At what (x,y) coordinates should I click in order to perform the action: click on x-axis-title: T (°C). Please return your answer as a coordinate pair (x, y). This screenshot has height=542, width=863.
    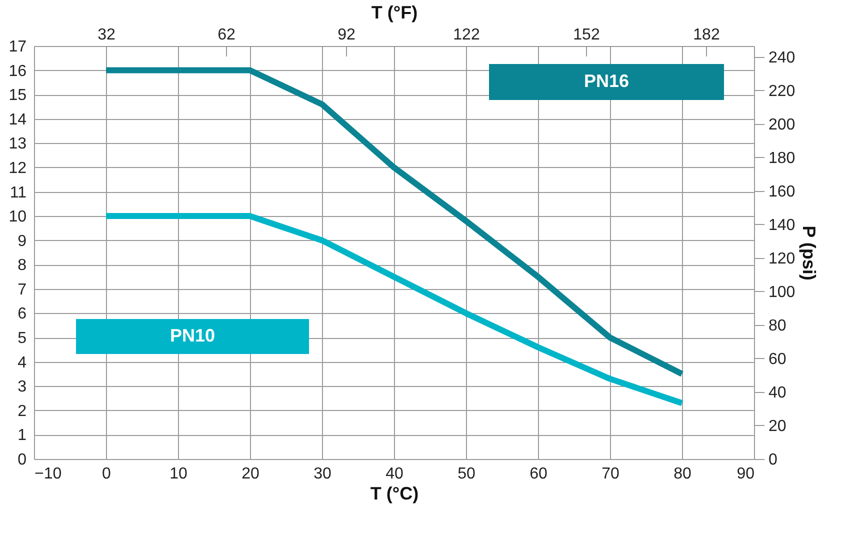
    Looking at the image, I should click on (394, 494).